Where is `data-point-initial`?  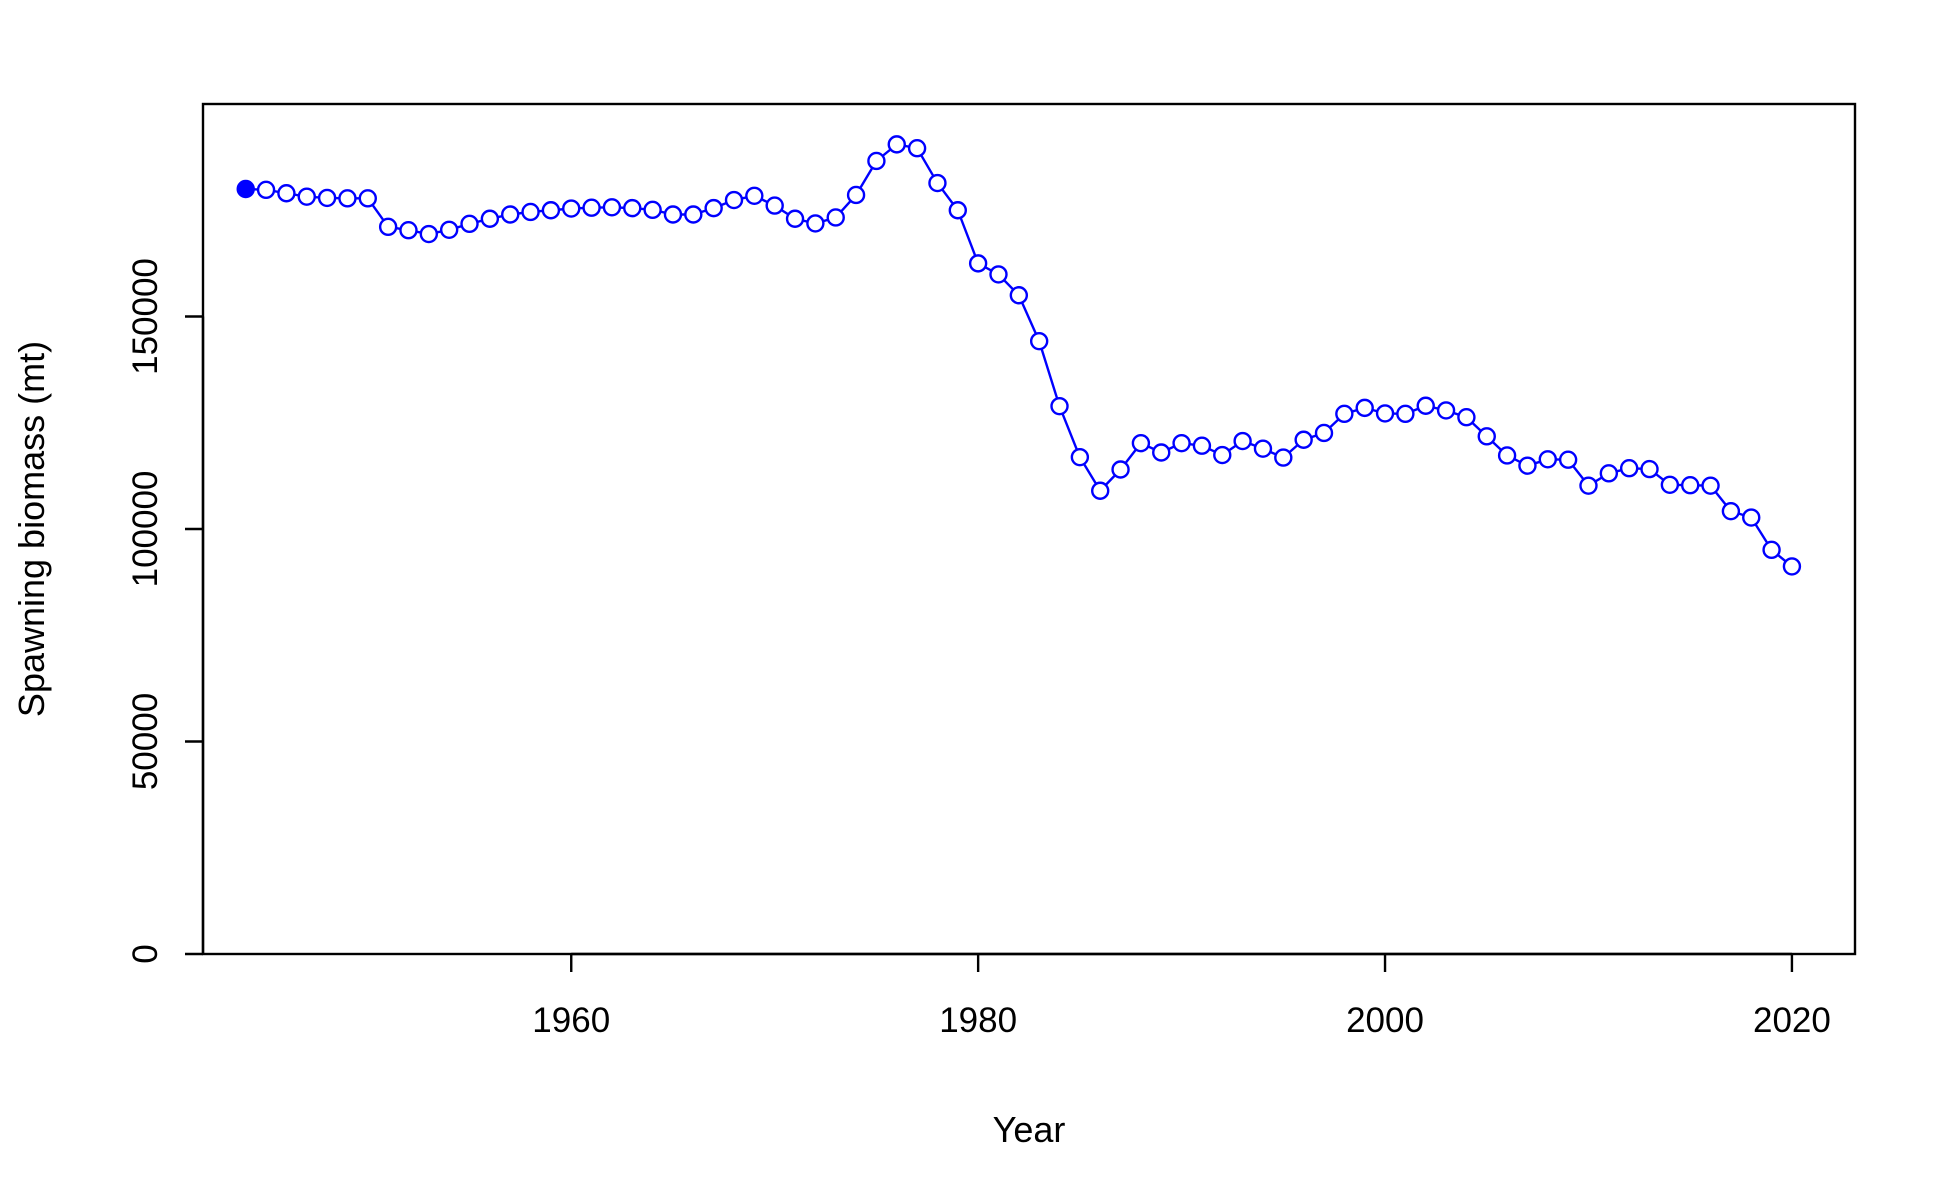
data-point-initial is located at coordinates (245, 189).